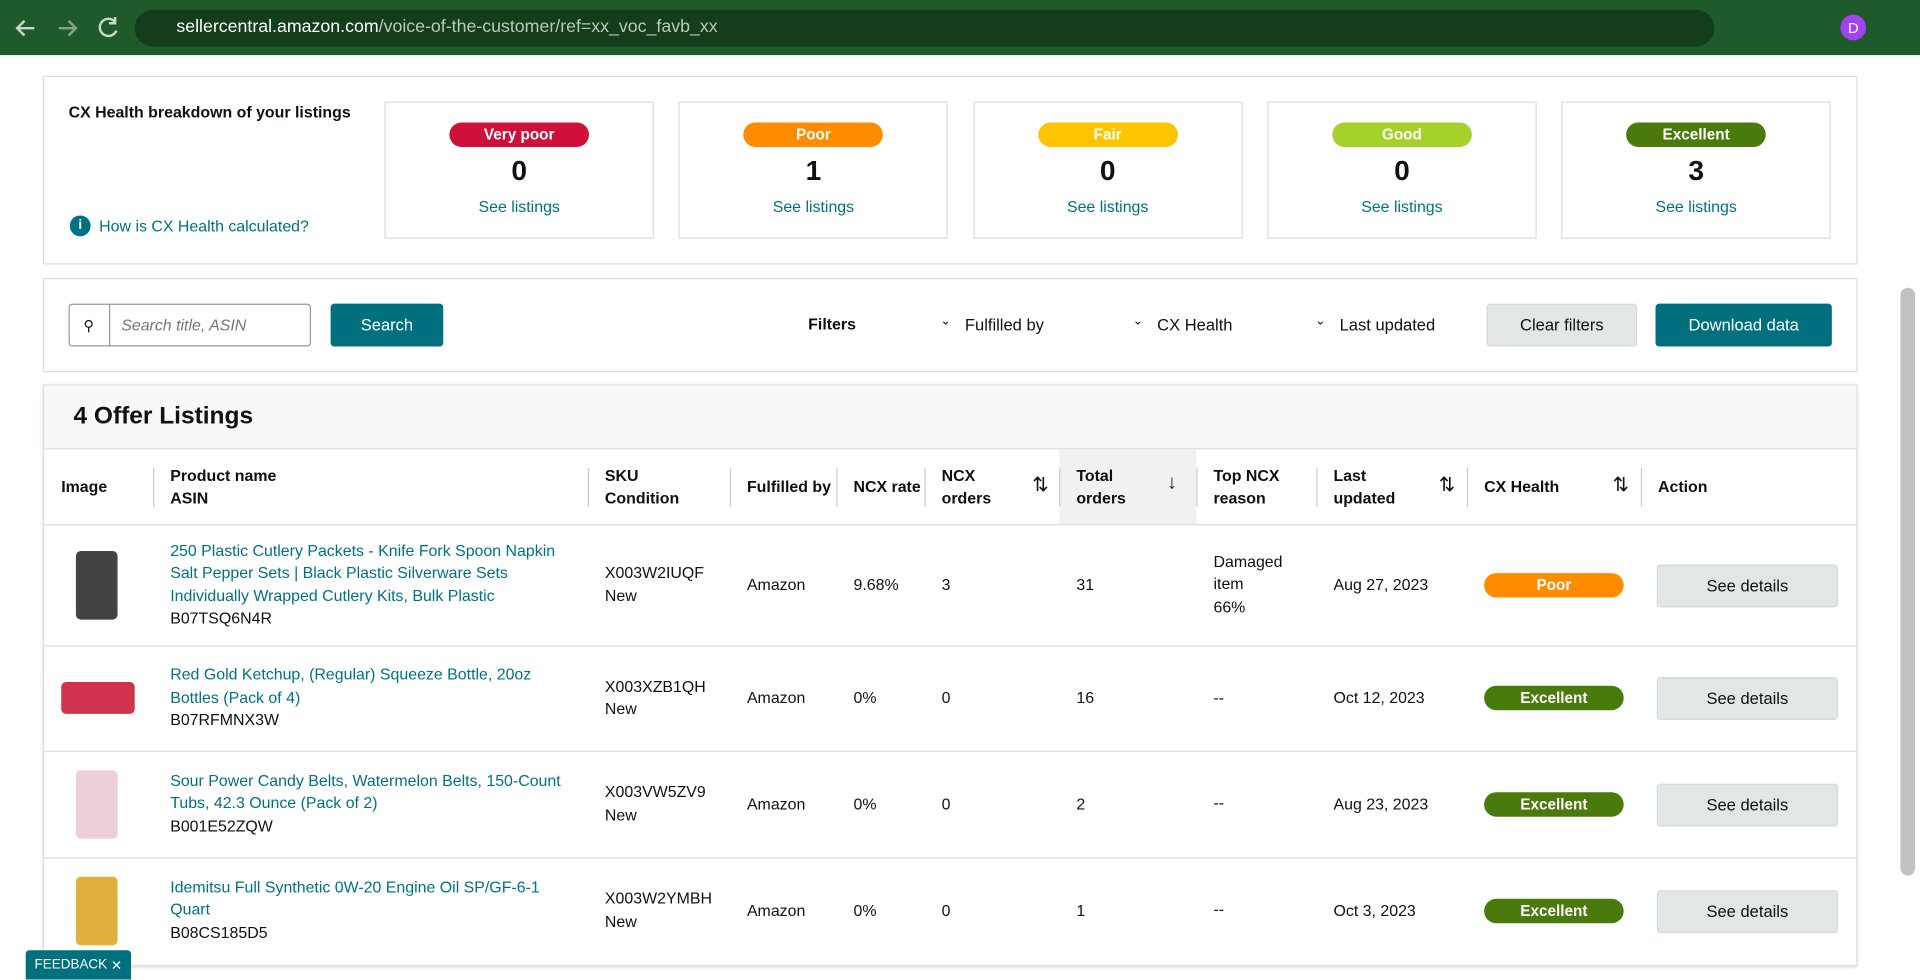 This screenshot has height=980, width=1920. Describe the element at coordinates (1374, 909) in the screenshot. I see `last-updated: Oct 3, 2023` at that location.